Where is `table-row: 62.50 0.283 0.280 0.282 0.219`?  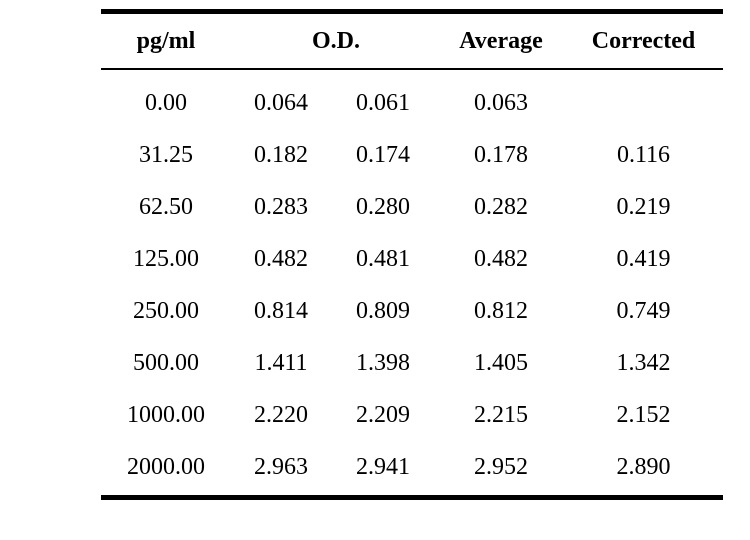
table-row: 62.50 0.283 0.280 0.282 0.219 is located at coordinates (412, 207).